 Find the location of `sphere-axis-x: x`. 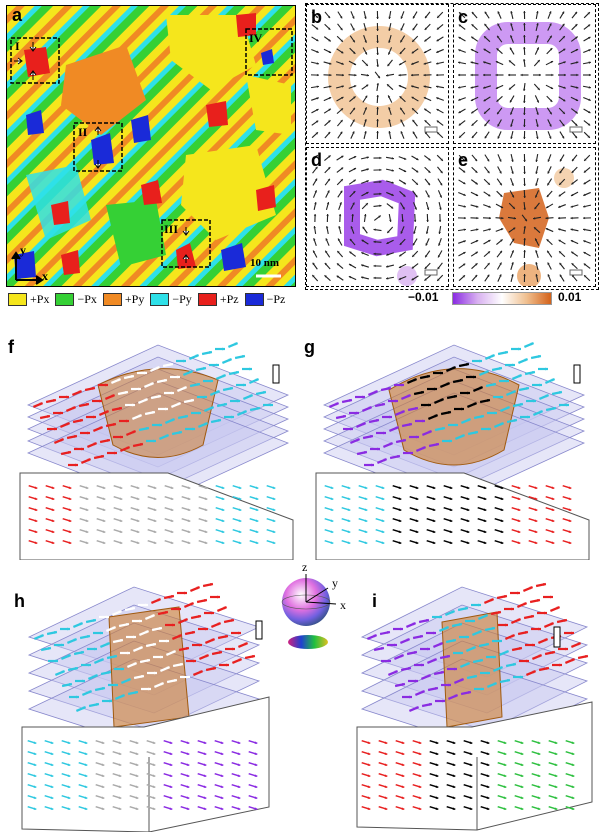

sphere-axis-x: x is located at coordinates (343, 605).